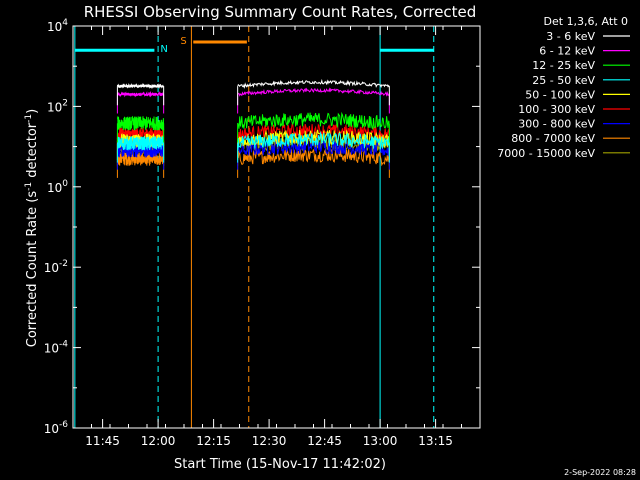 This screenshot has height=480, width=640. What do you see at coordinates (560, 94) in the screenshot?
I see `legend-label: 50 - 100 keV` at bounding box center [560, 94].